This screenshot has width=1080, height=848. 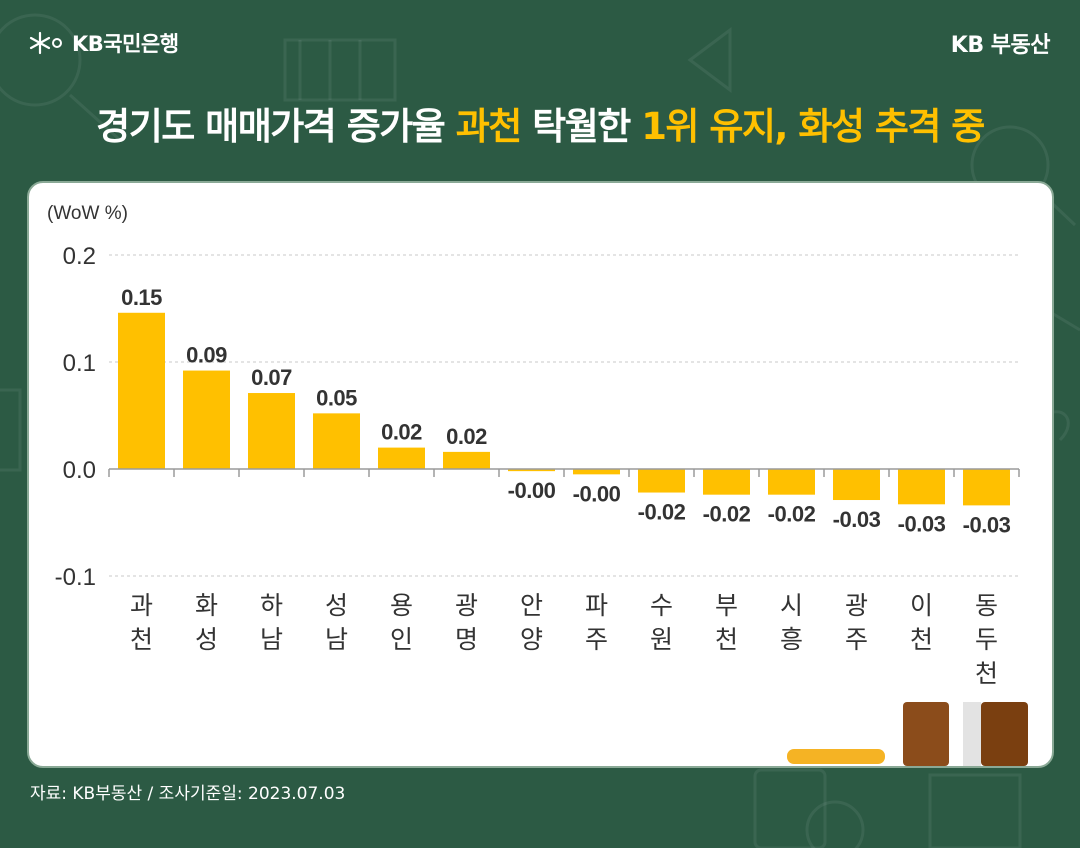 What do you see at coordinates (727, 514) in the screenshot?
I see `data-label-9: -0.02` at bounding box center [727, 514].